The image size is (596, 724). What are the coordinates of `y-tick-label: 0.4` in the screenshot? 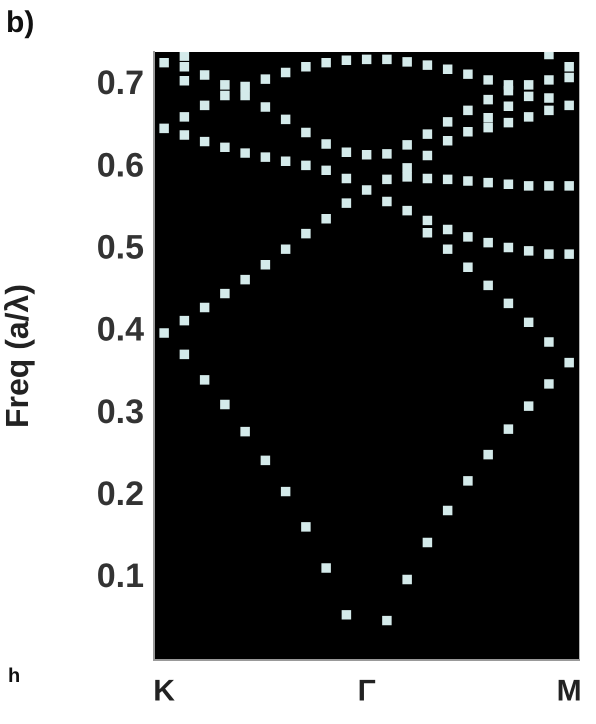 It's located at (120, 329).